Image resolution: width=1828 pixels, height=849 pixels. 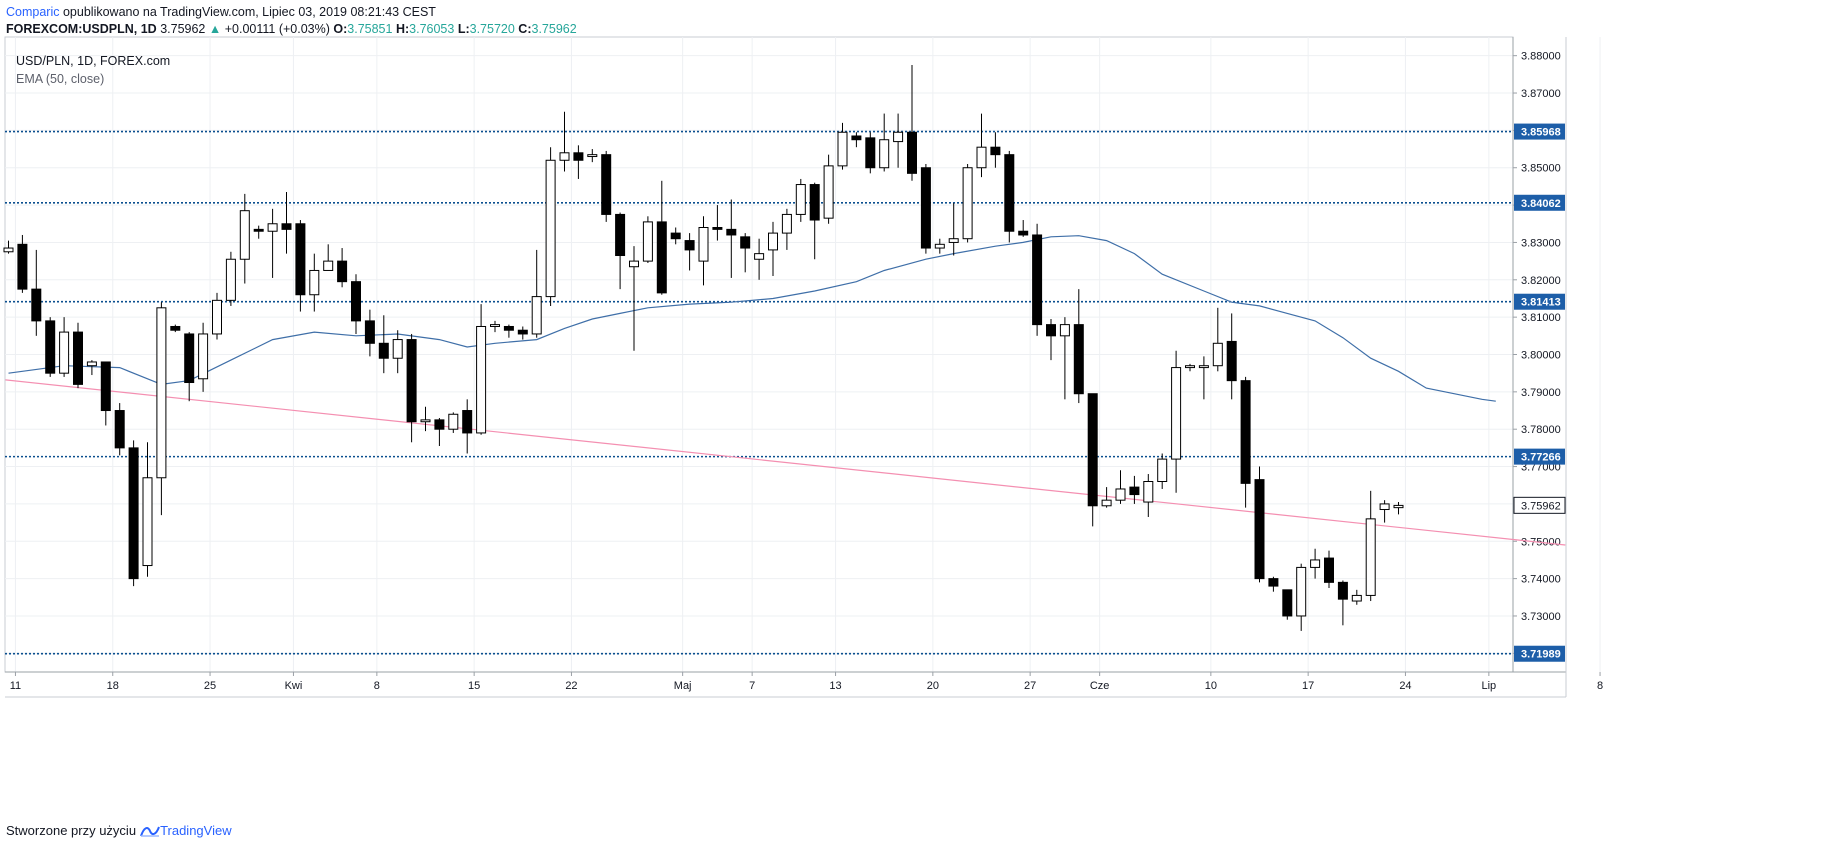 I want to click on tradingview-link: TradingView, so click(x=186, y=830).